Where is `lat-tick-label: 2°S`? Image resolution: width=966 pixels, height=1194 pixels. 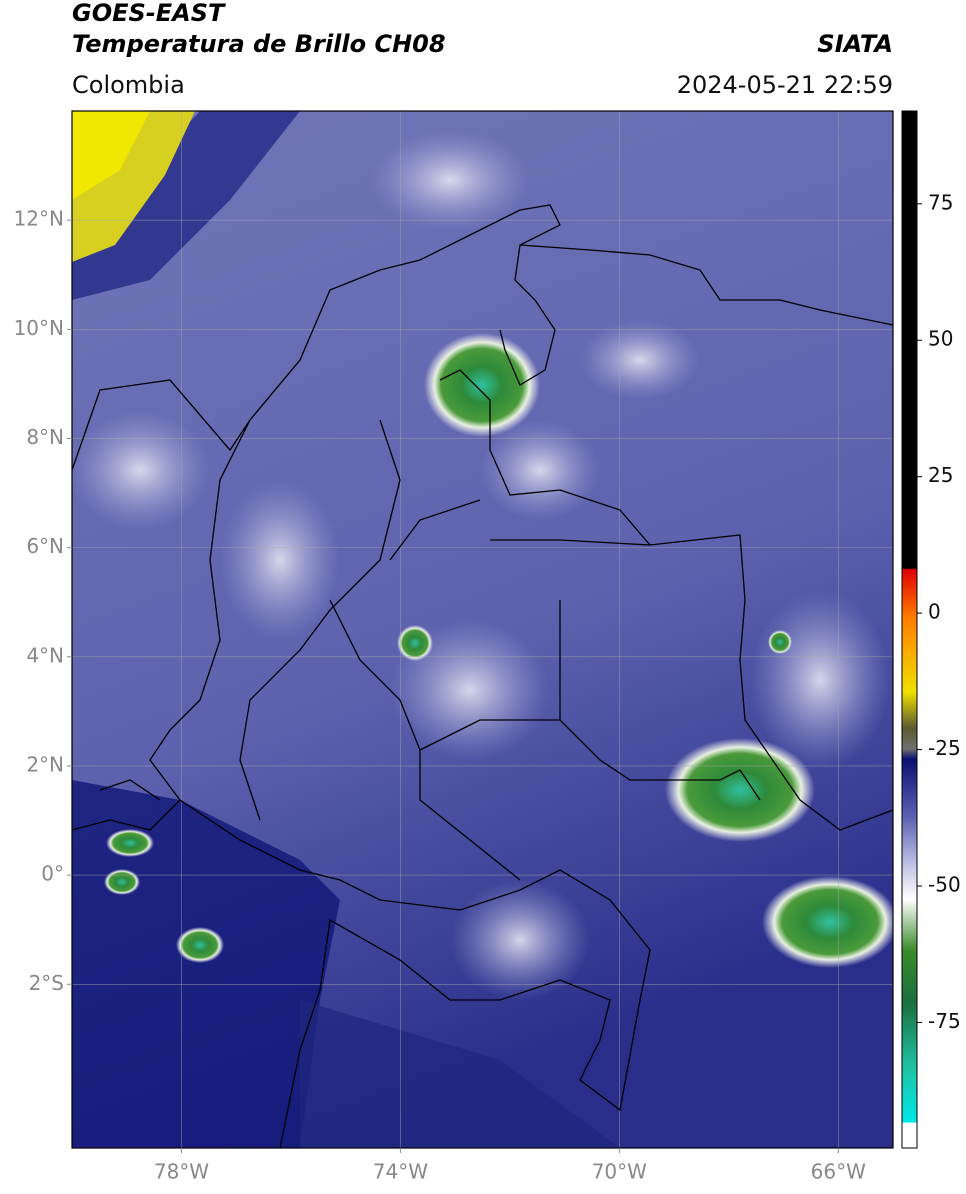
lat-tick-label: 2°S is located at coordinates (46, 983).